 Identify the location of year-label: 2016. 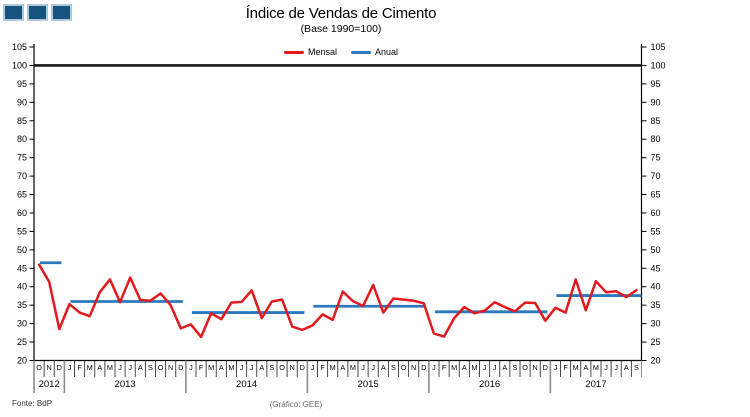
(489, 384).